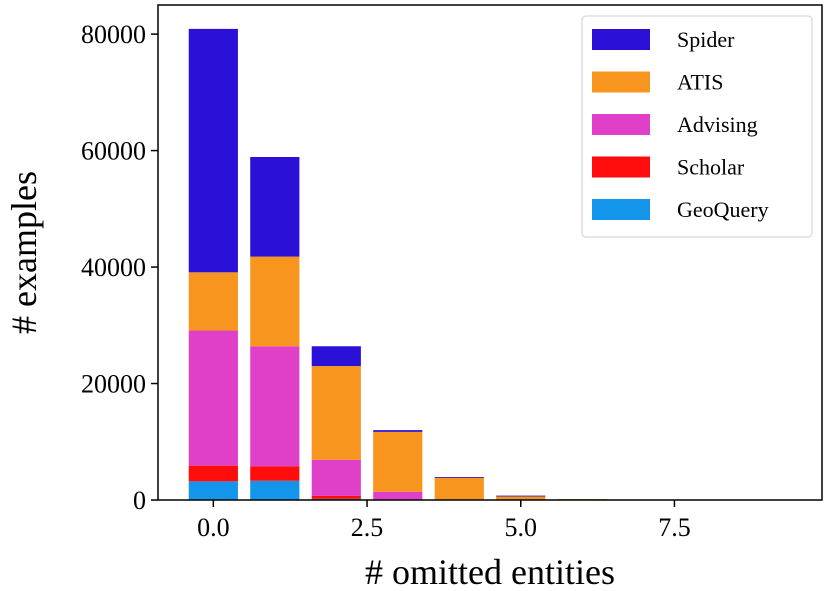  Describe the element at coordinates (706, 39) in the screenshot. I see `legend-label-spider: Spider` at that location.